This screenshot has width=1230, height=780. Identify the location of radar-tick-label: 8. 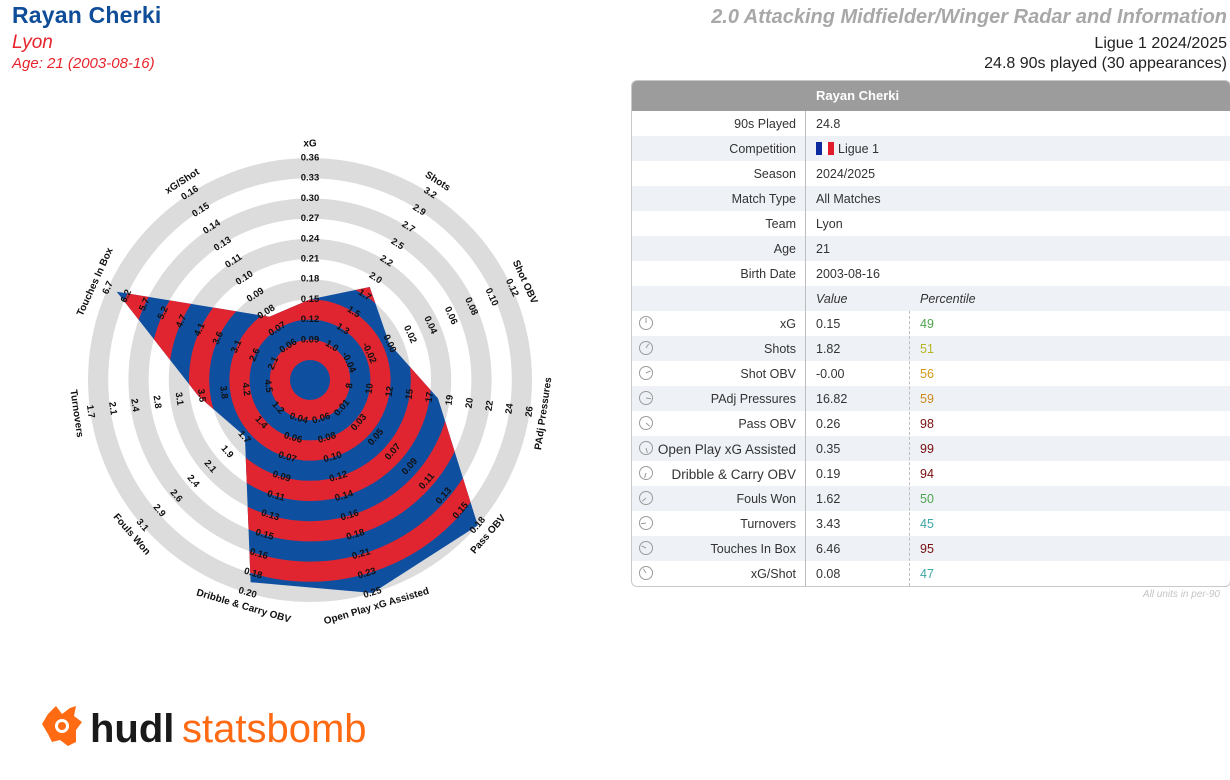
(350, 385).